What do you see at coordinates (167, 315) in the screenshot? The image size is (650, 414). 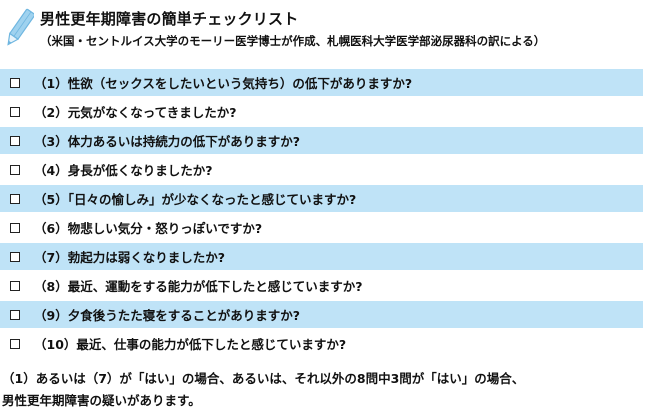 I see `checklist-item-label: （9）夕食後うたた寝をすることがありますか?` at bounding box center [167, 315].